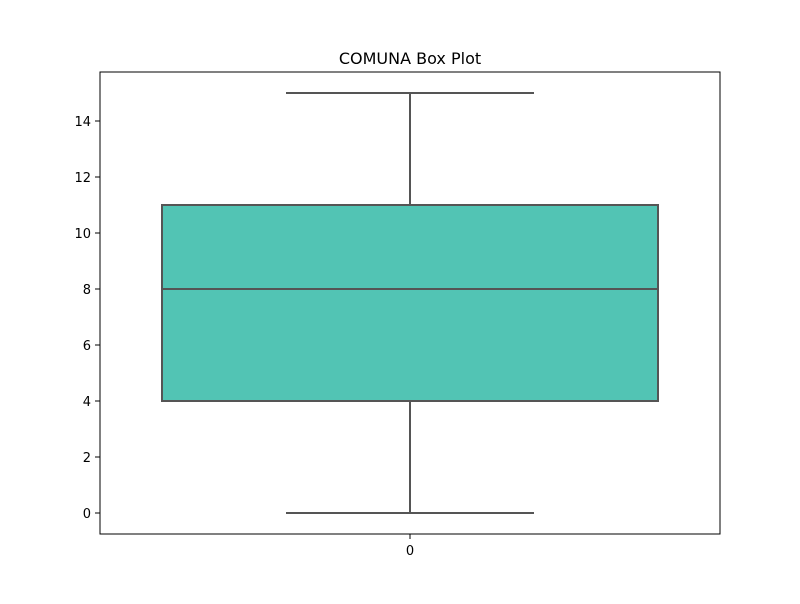  What do you see at coordinates (410, 551) in the screenshot?
I see `x-tick-label: 0` at bounding box center [410, 551].